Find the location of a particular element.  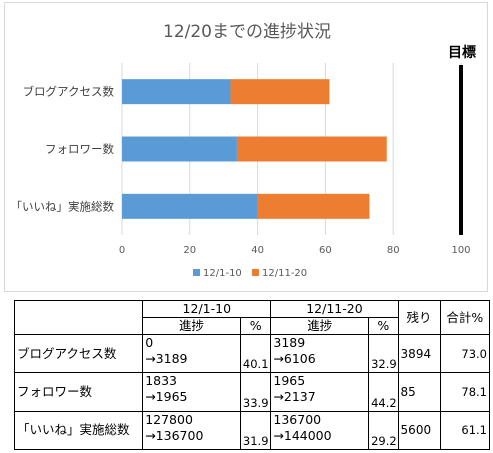

header-progress-1: 進捗 is located at coordinates (191, 326).